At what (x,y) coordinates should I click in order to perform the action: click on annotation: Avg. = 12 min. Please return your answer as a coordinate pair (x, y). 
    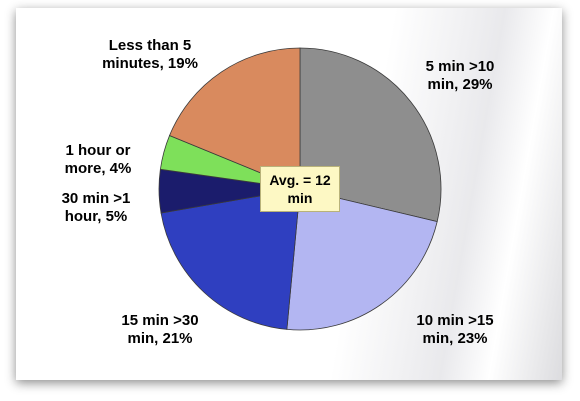
    Looking at the image, I should click on (300, 189).